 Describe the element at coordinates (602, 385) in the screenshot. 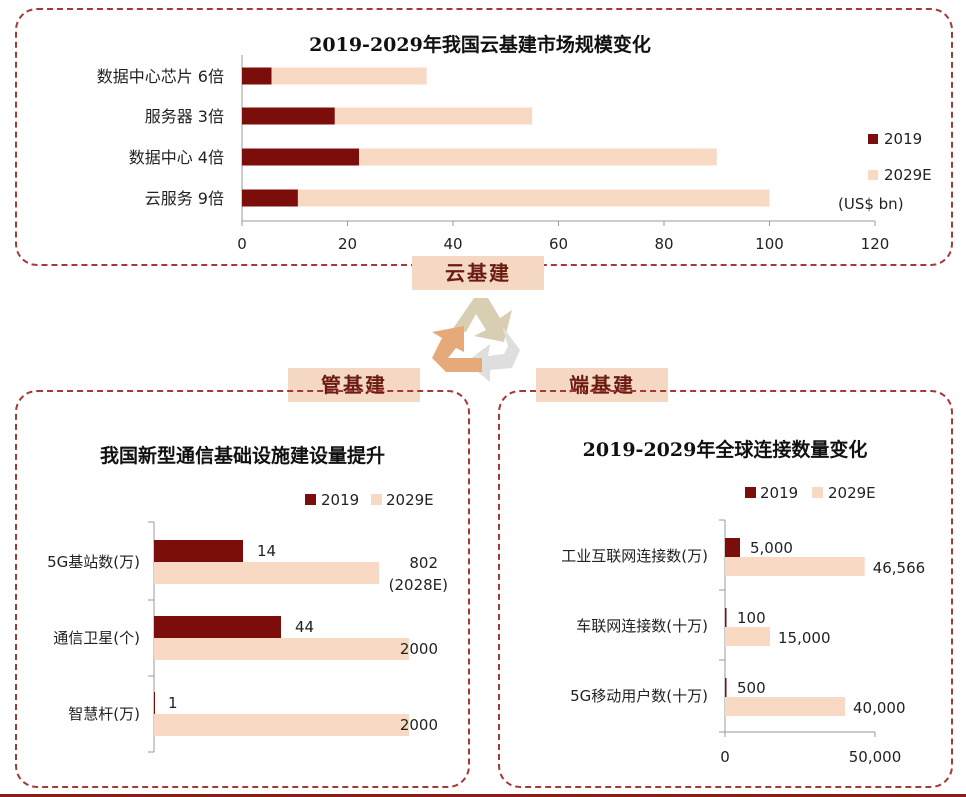

I see `end-infra-tag: 端基建` at that location.